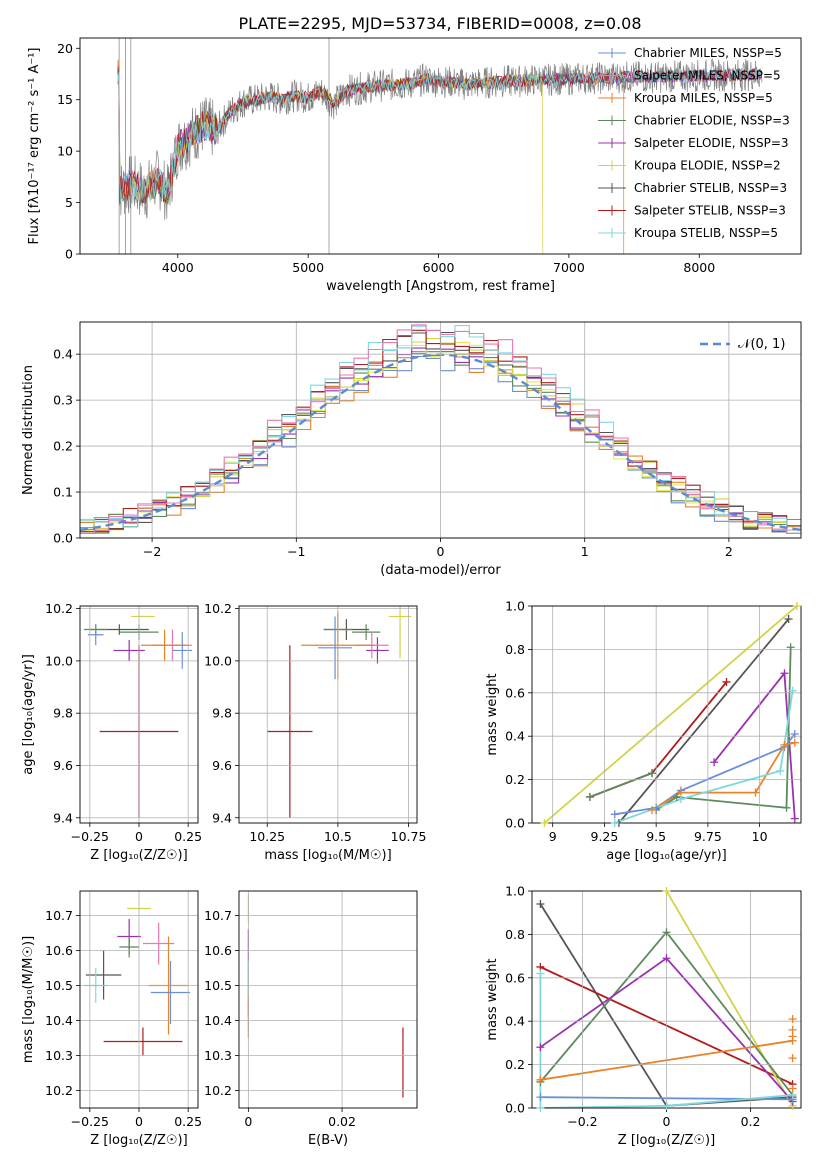 The image size is (819, 1170). What do you see at coordinates (751, 1121) in the screenshot?
I see `x-tick-label: 0.2` at bounding box center [751, 1121].